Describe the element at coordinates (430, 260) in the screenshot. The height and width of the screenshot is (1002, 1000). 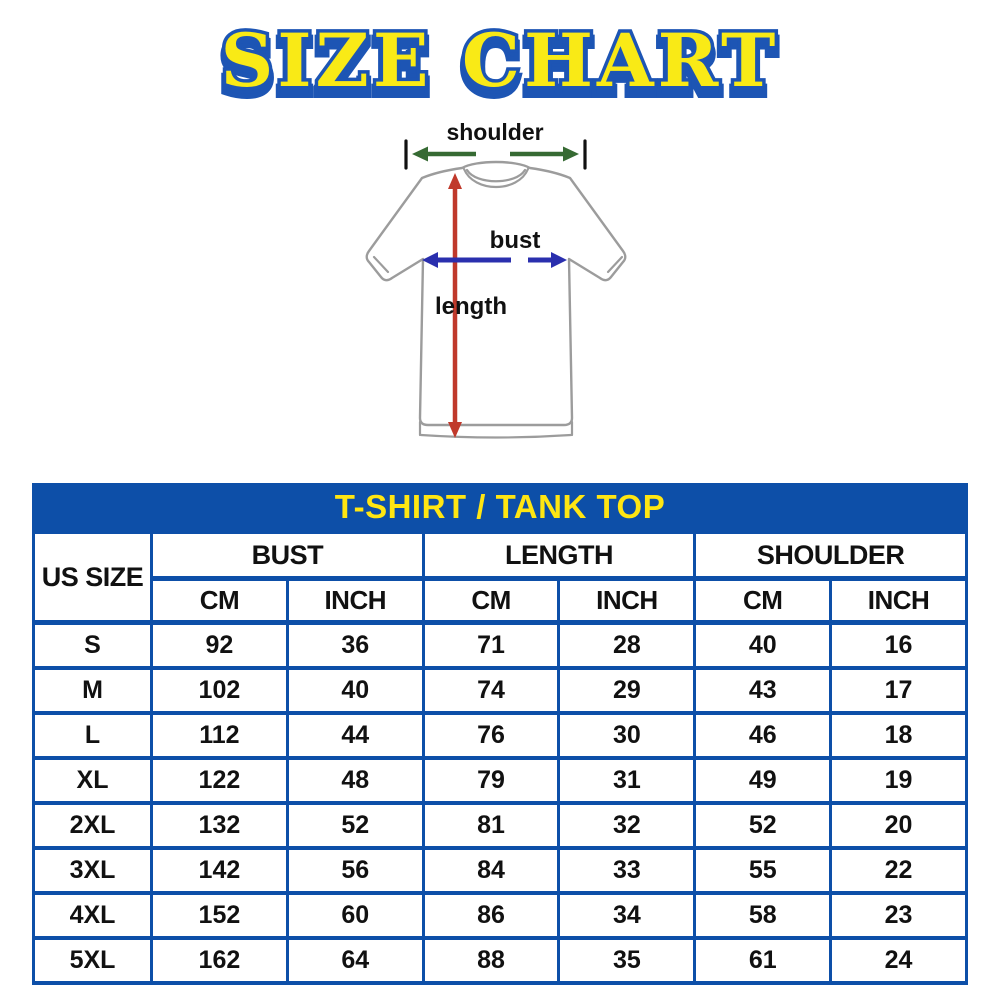
I see `bust-arrow-left-head` at that location.